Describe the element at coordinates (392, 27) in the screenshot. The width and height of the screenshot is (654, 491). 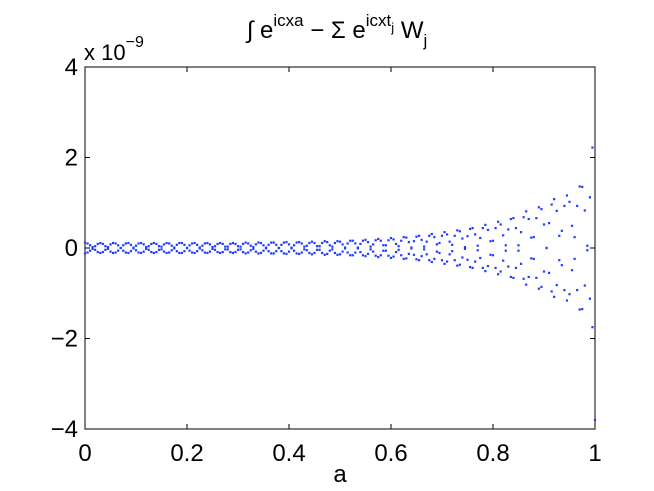
I see `title-subscript-2: j` at that location.